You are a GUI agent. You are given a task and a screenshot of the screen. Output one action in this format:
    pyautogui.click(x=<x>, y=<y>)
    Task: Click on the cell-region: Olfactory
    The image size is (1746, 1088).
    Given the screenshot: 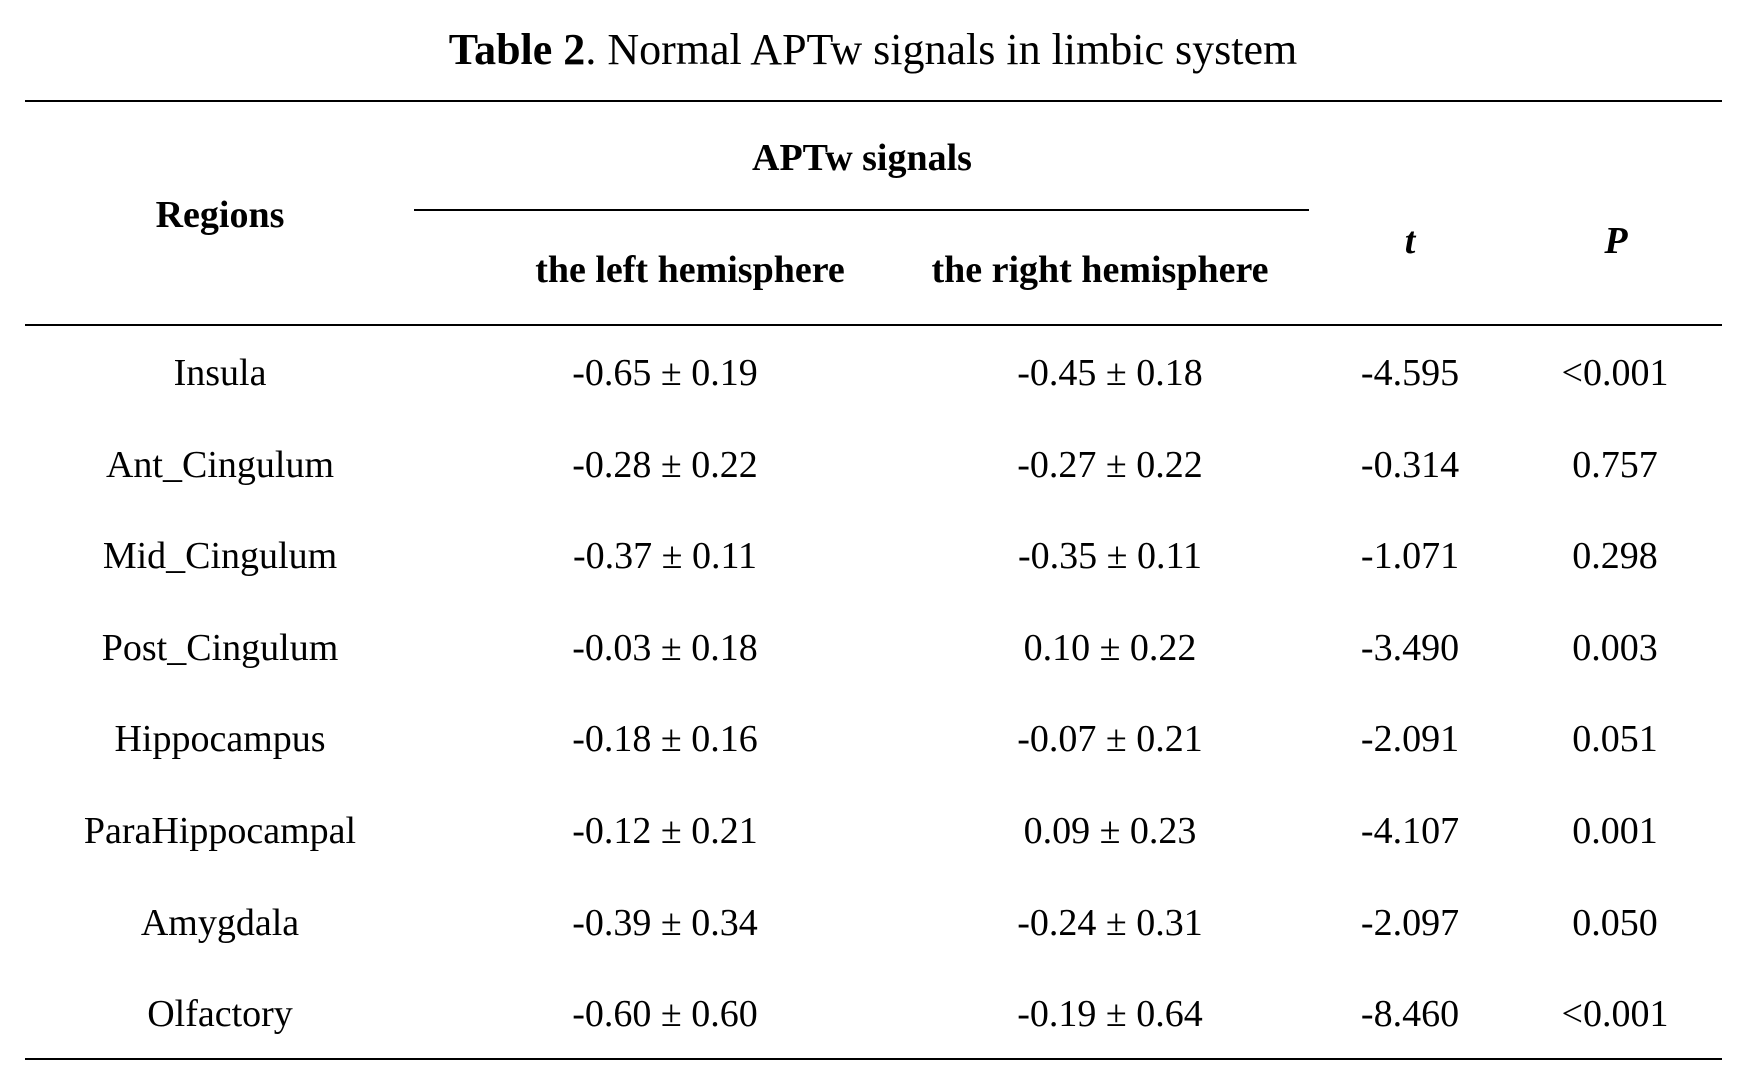 What is the action you would take?
    pyautogui.click(x=220, y=1014)
    